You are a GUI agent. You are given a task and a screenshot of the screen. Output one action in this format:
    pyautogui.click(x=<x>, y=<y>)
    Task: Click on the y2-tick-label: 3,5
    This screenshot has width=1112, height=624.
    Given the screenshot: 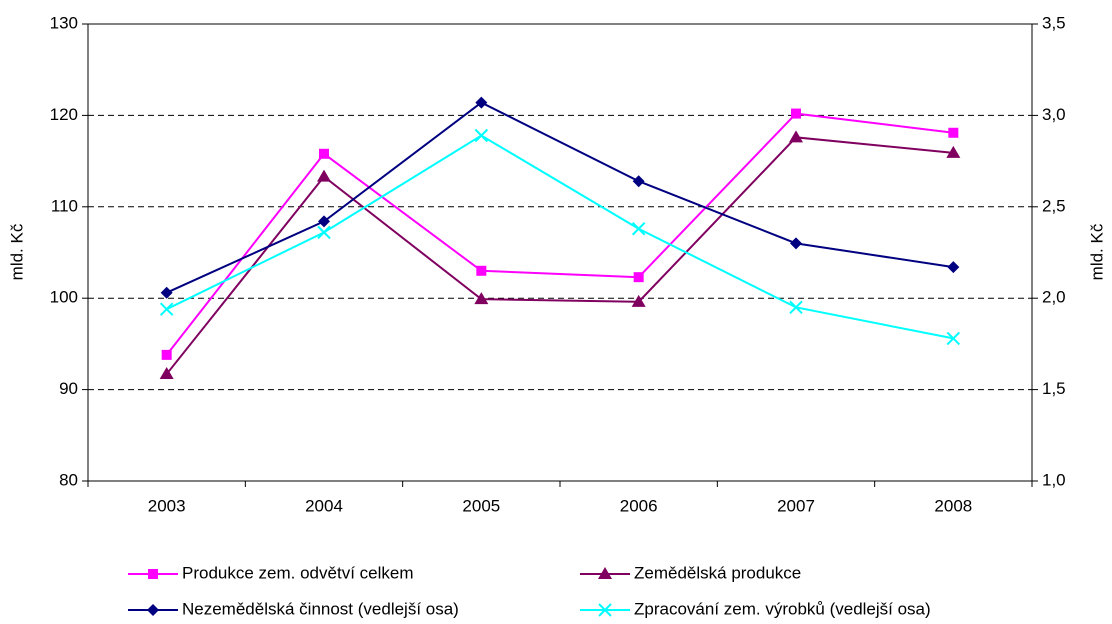 What is the action you would take?
    pyautogui.click(x=1054, y=22)
    